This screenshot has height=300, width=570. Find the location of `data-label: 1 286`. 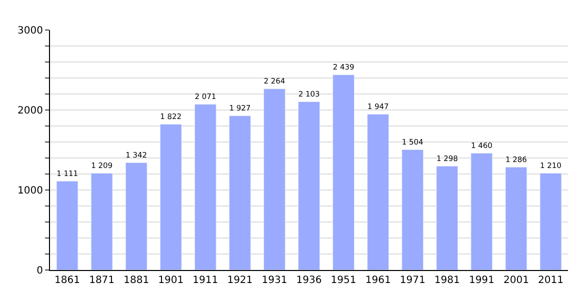

data-label: 1 286 is located at coordinates (517, 159).